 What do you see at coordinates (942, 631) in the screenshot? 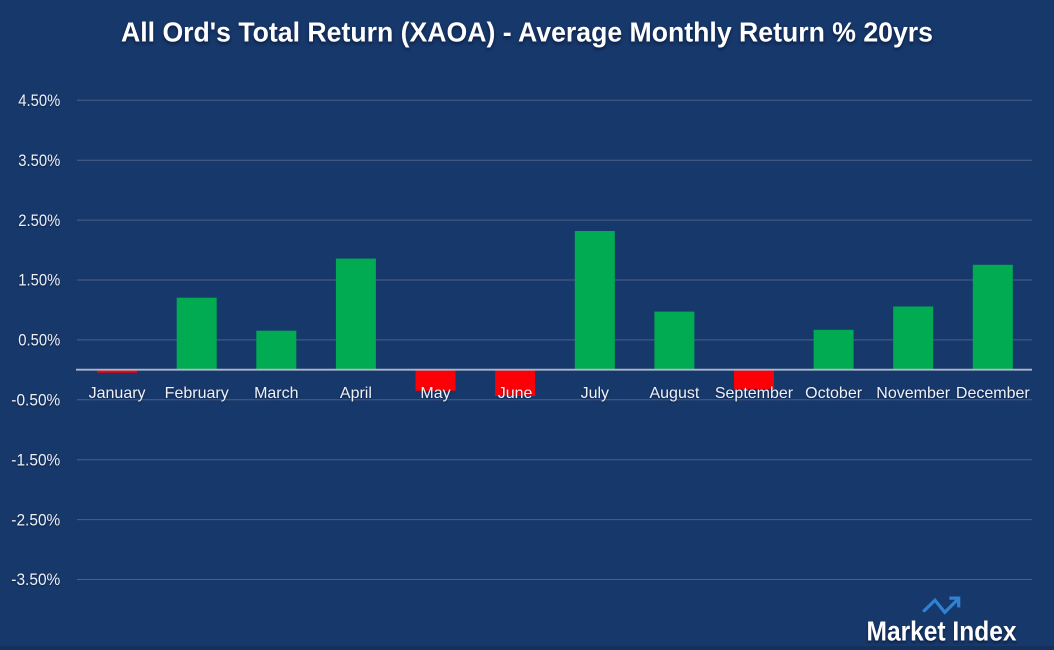
I see `svg-text: Market Index` at bounding box center [942, 631].